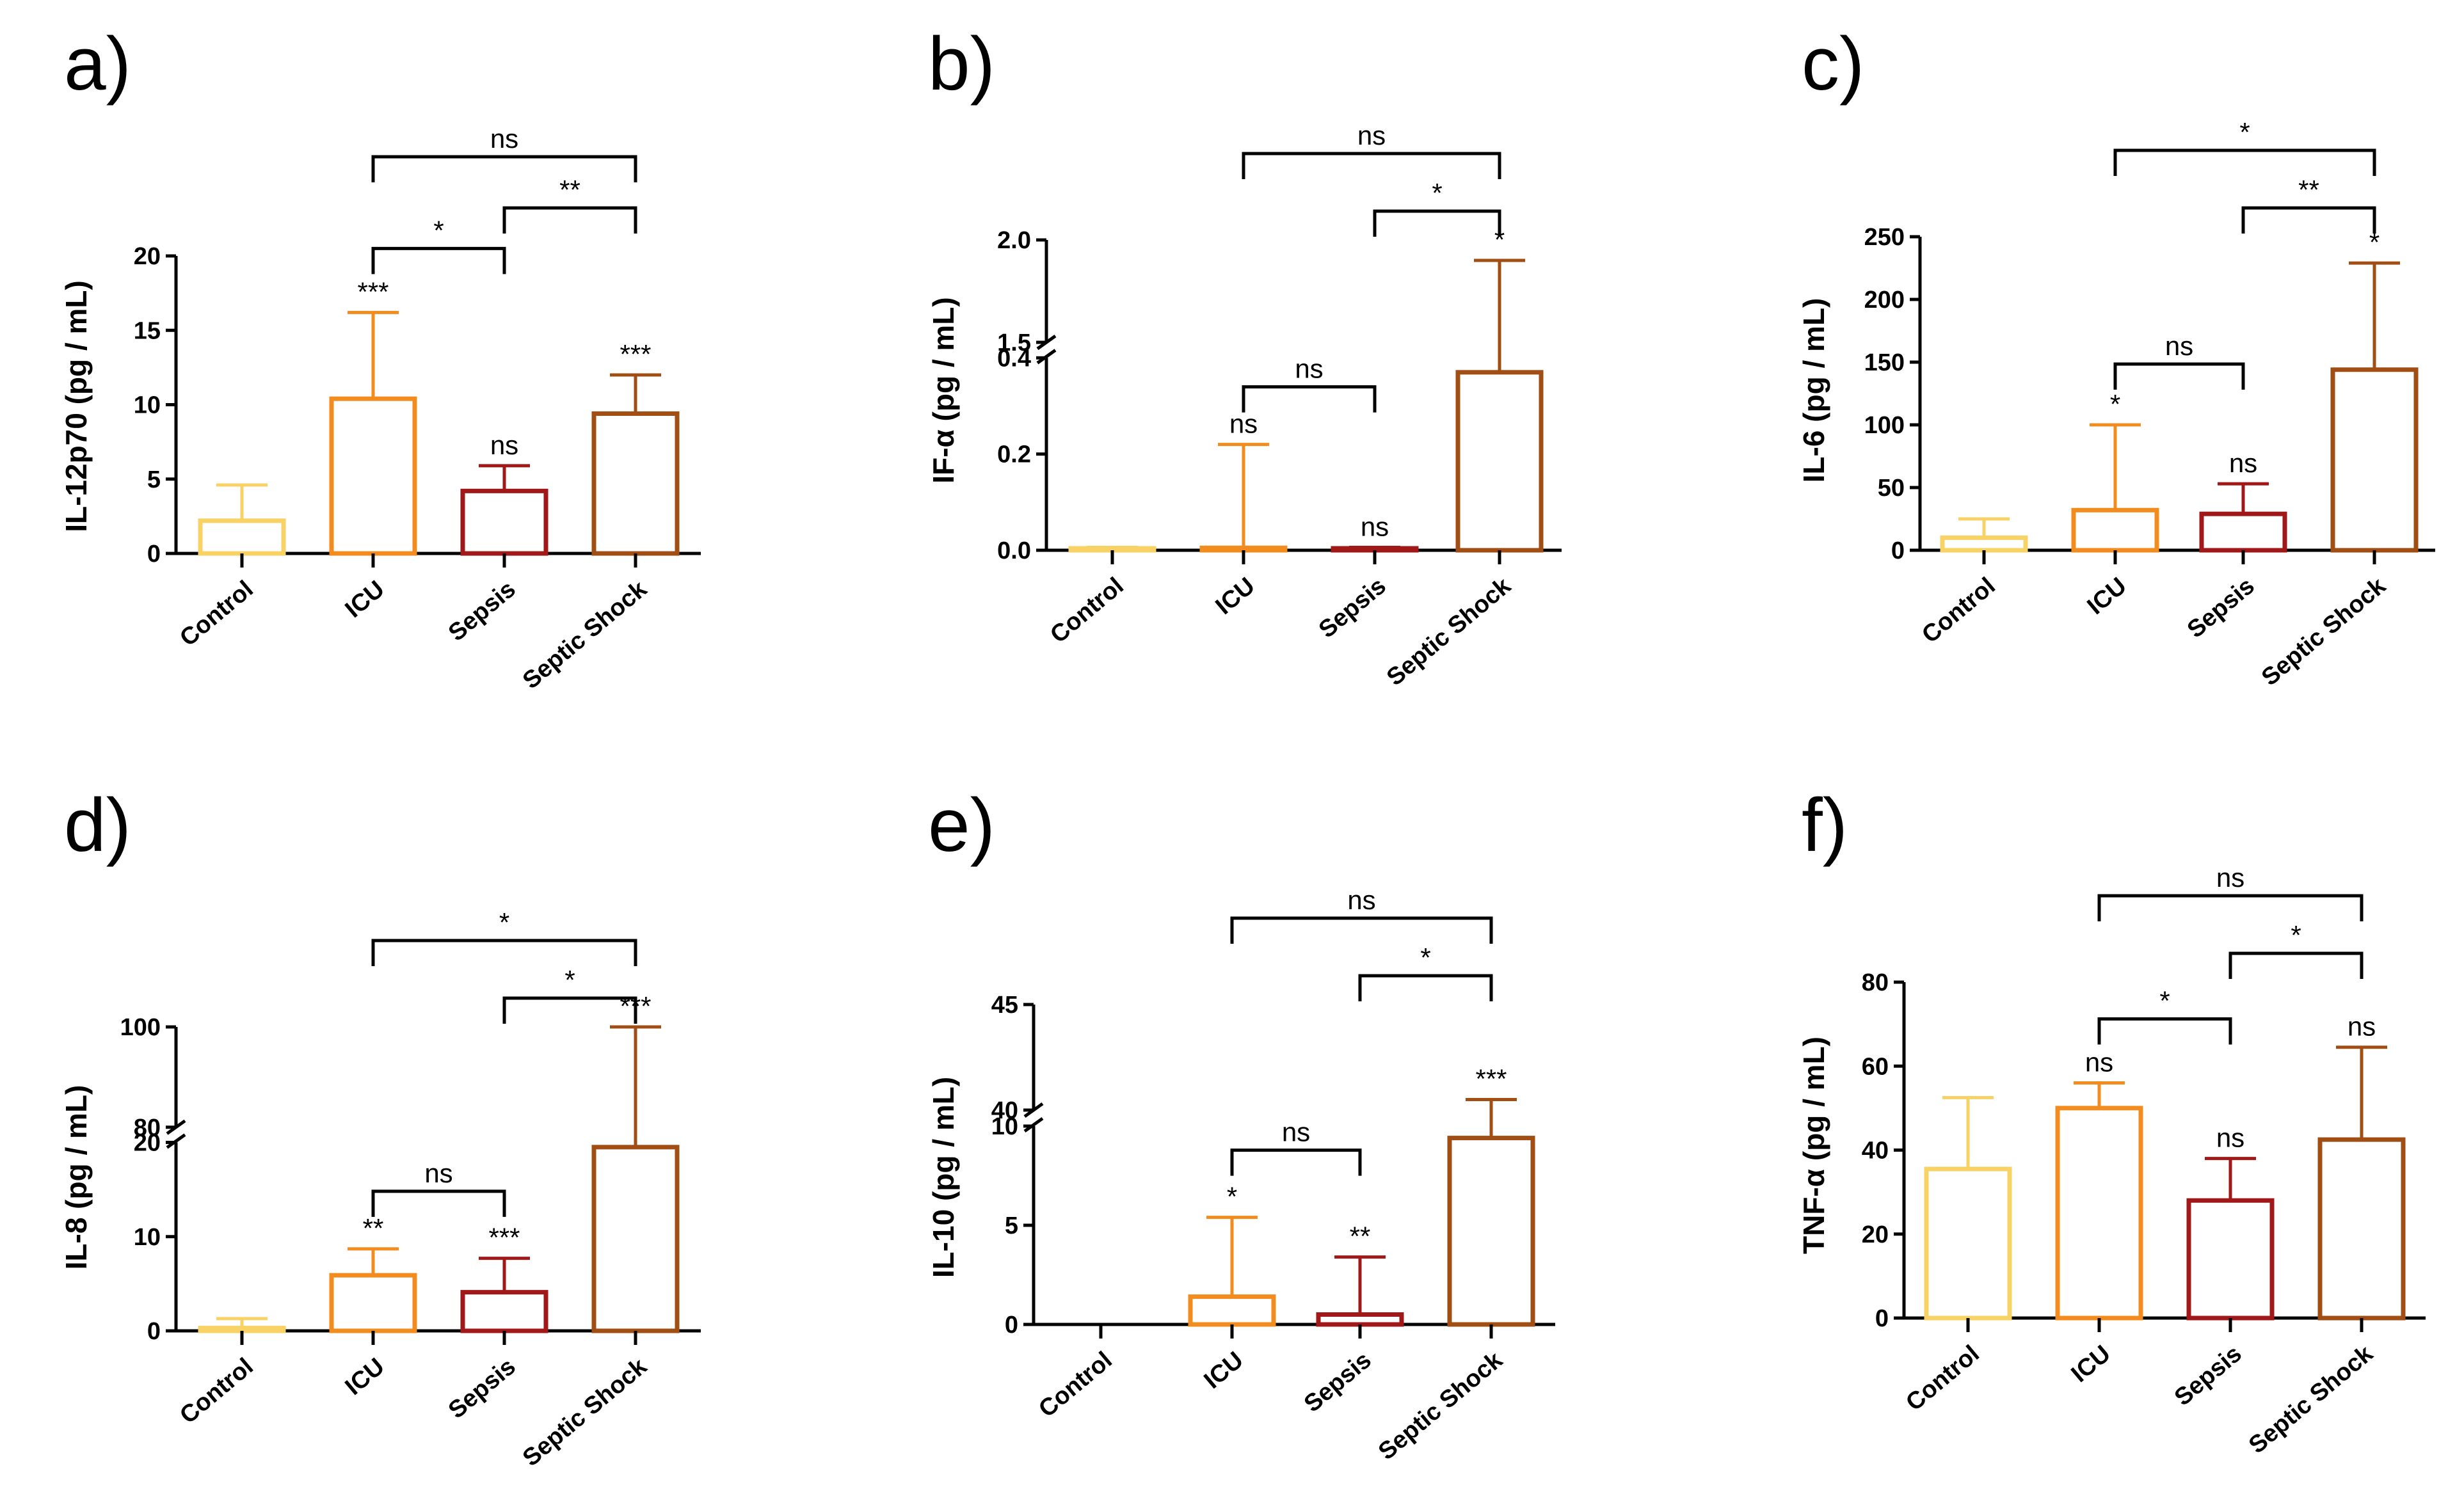  What do you see at coordinates (97, 825) in the screenshot?
I see `panel-label: d)` at bounding box center [97, 825].